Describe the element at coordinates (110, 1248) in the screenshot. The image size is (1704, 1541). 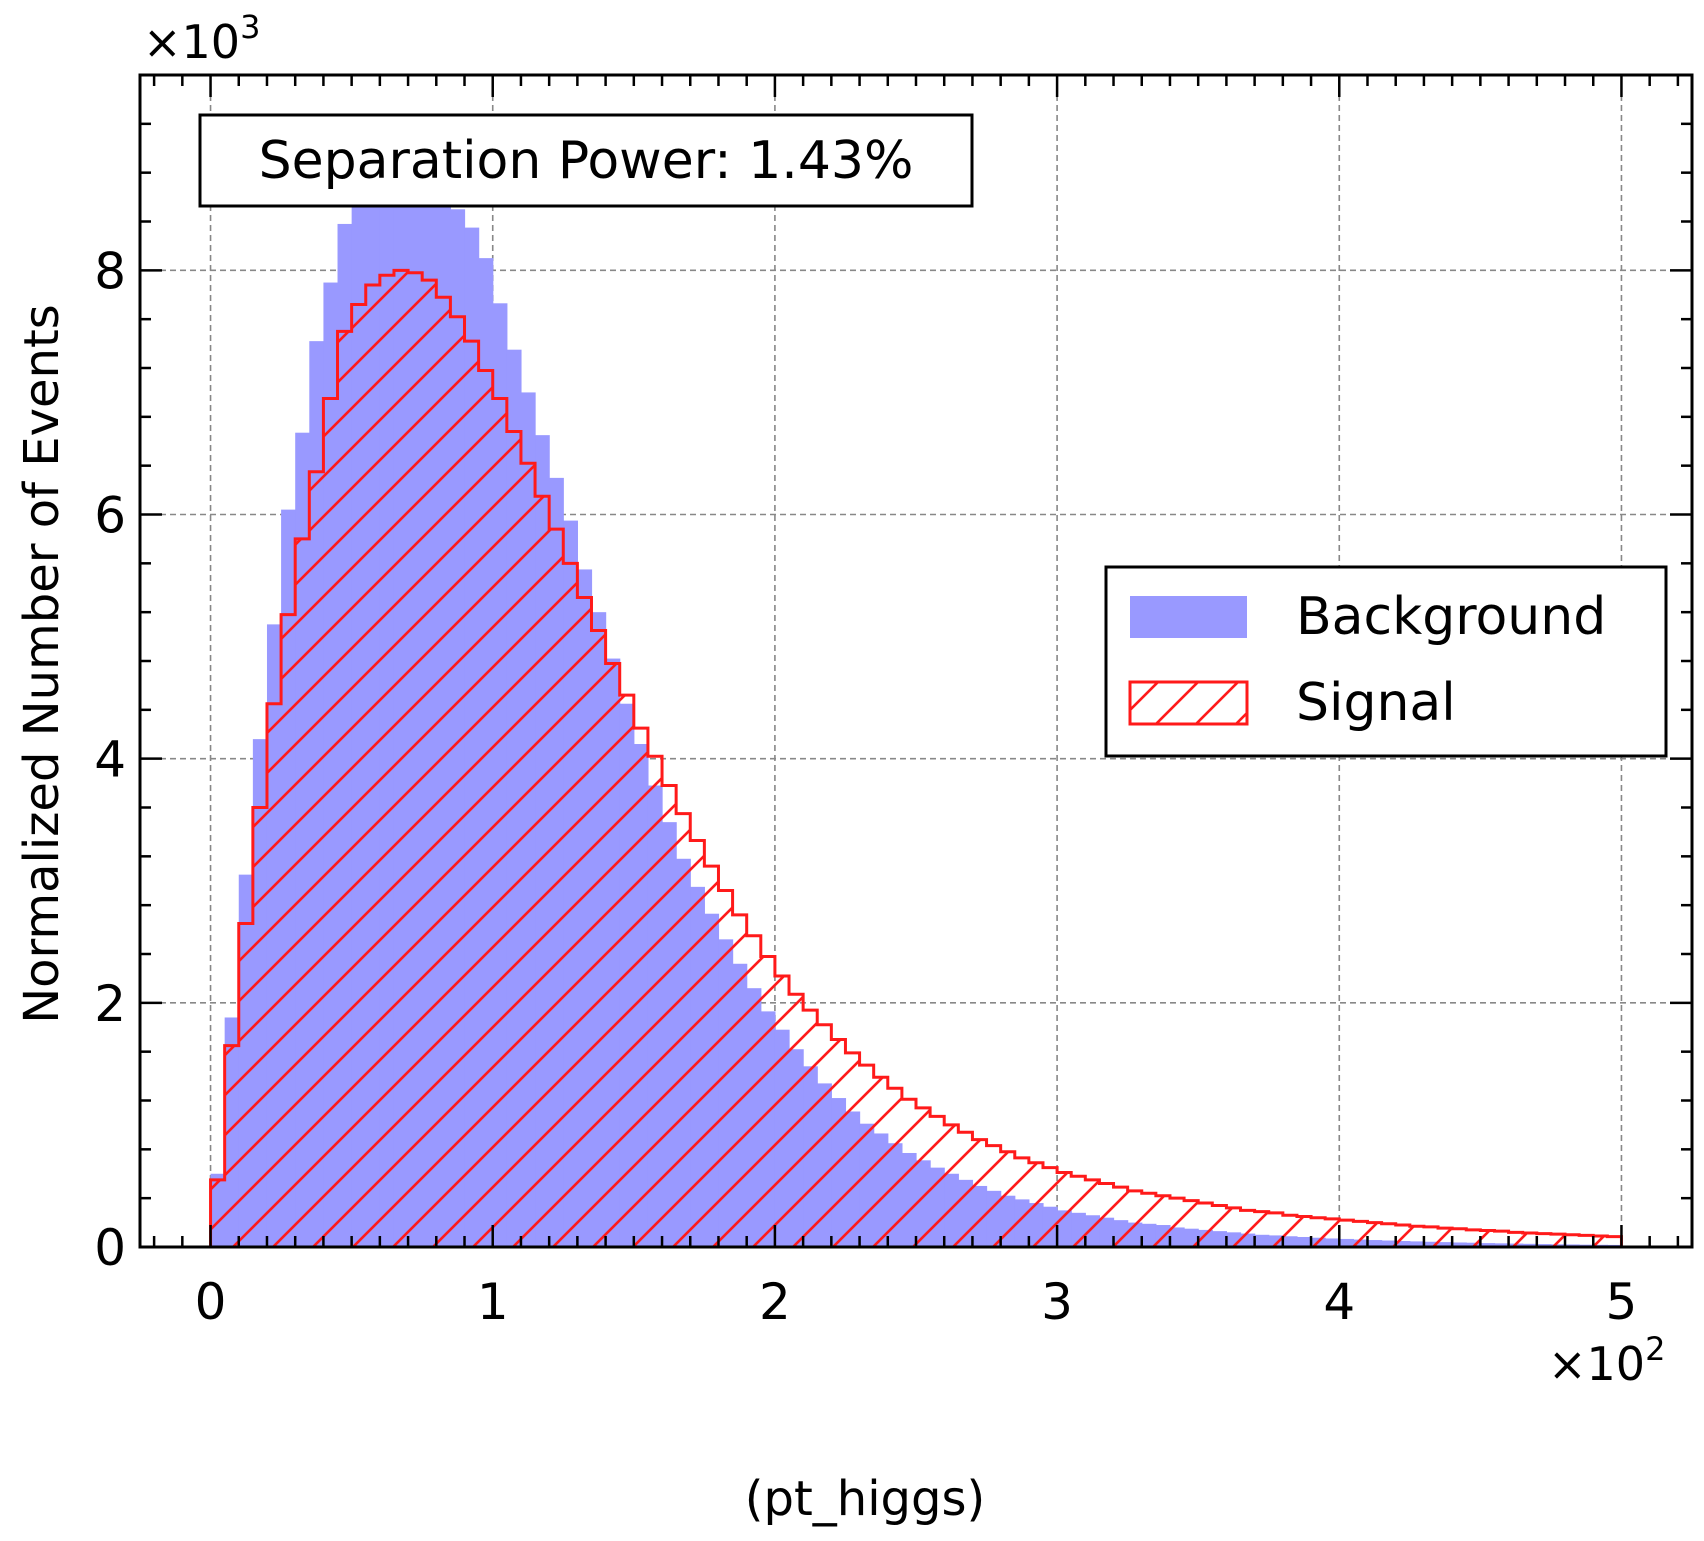
I see `y-tick-label-0: 0` at that location.